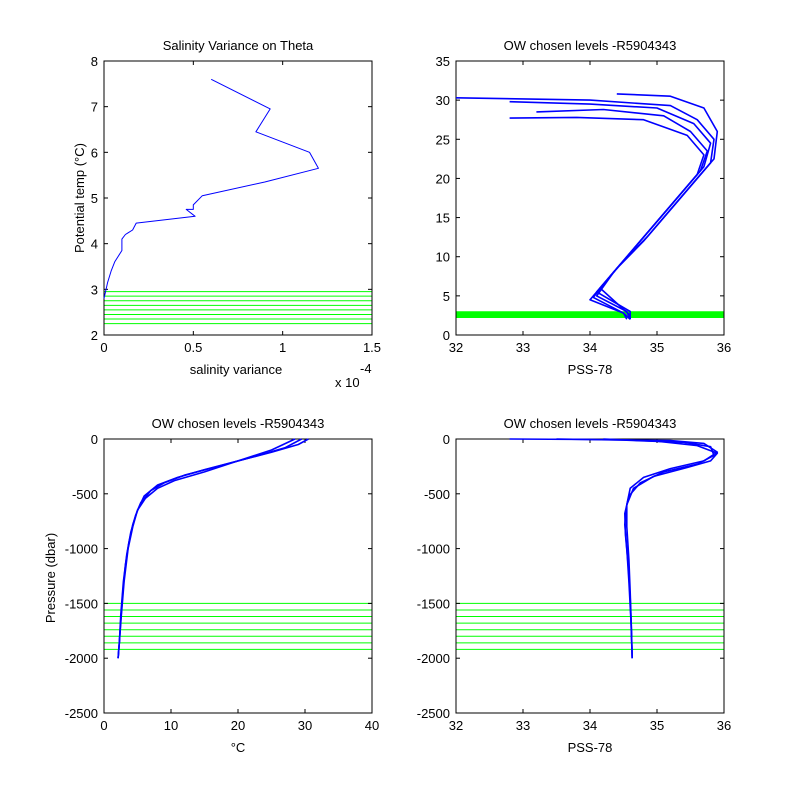 The width and height of the screenshot is (800, 800). What do you see at coordinates (590, 423) in the screenshot?
I see `panel-4-title: OW chosen levels -R5904343` at bounding box center [590, 423].